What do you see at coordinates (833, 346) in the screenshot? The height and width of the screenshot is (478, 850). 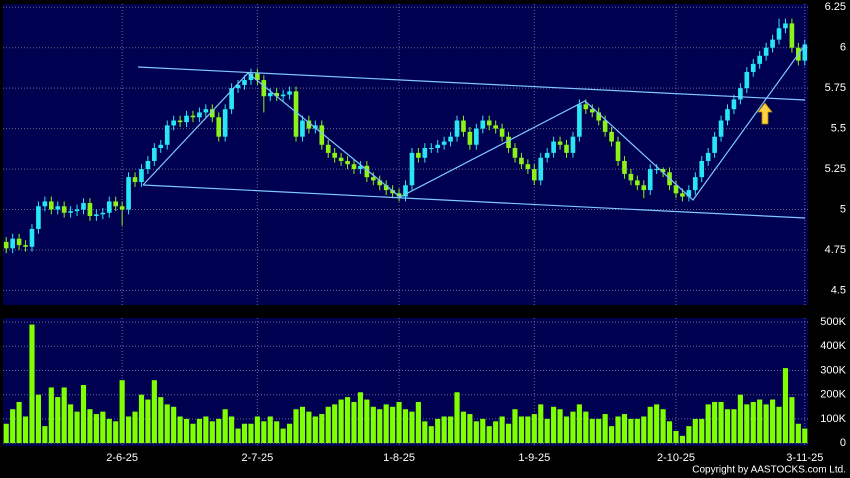 I see `y-tick-label: 400K` at bounding box center [833, 346].